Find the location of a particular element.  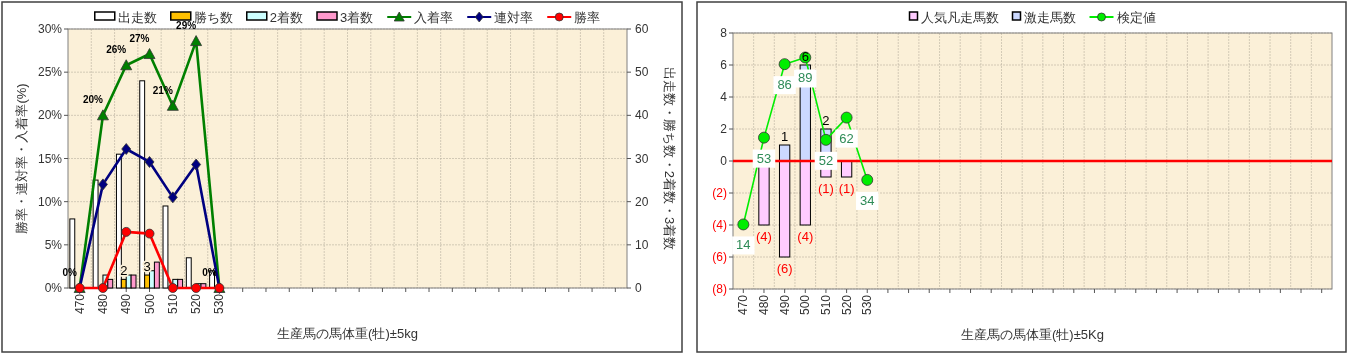

y-tick-label: 15% is located at coordinates (50, 158).